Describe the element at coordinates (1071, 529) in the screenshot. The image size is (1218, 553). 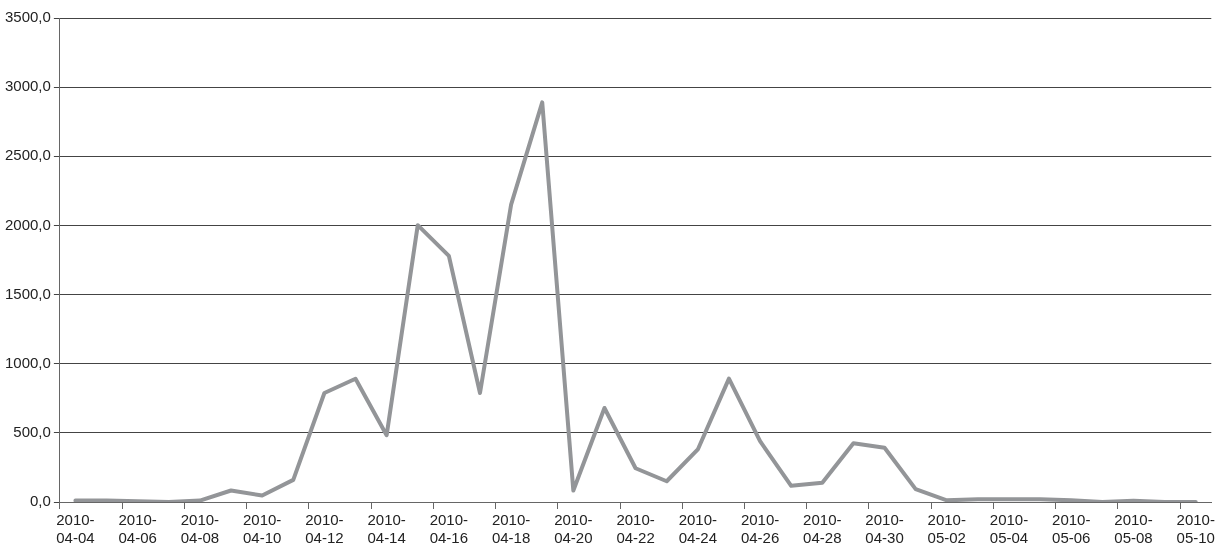
I see `x-tick-label: 2010-05-06` at that location.